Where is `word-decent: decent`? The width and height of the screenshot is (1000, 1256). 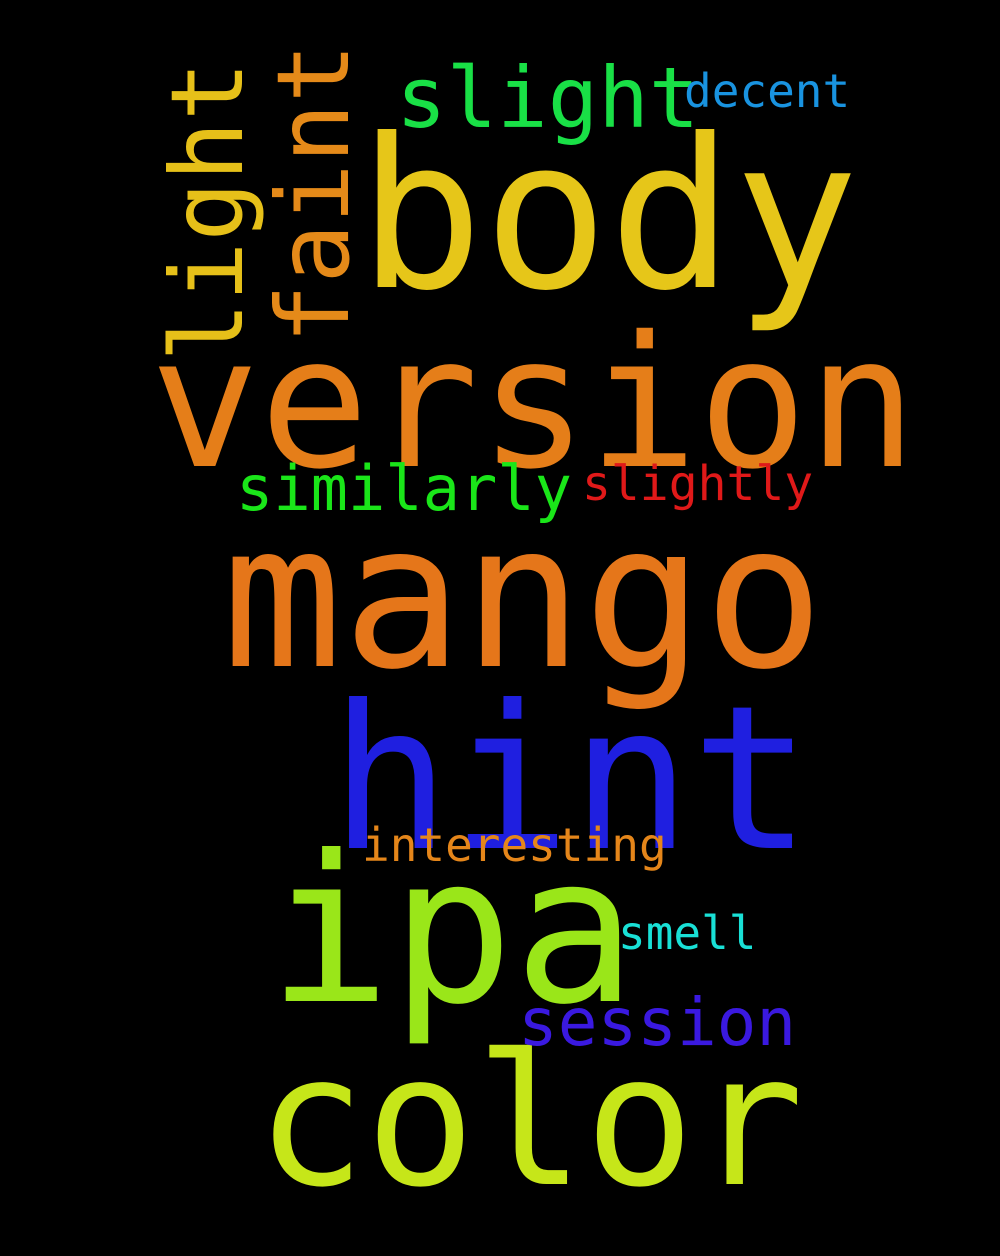 word-decent: decent is located at coordinates (767, 91).